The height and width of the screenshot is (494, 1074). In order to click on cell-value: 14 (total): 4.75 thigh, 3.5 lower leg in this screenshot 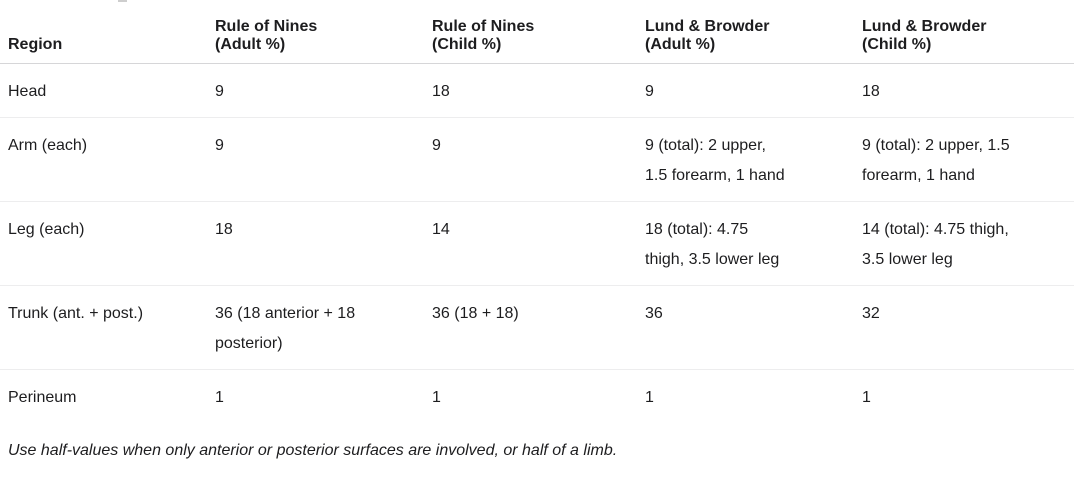, I will do `click(968, 243)`.